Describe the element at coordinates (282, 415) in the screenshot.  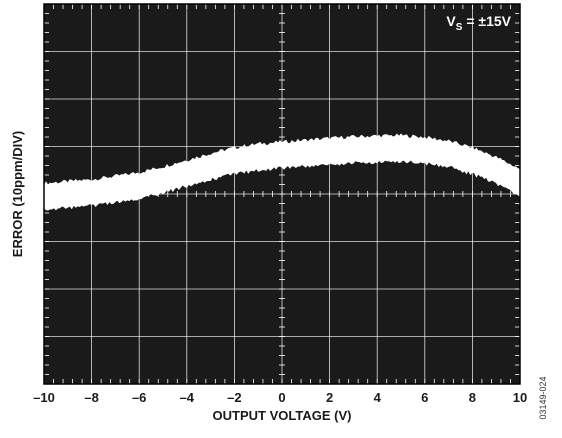
I see `x-axis-title: OUTPUT VOLTAGE (V)` at that location.